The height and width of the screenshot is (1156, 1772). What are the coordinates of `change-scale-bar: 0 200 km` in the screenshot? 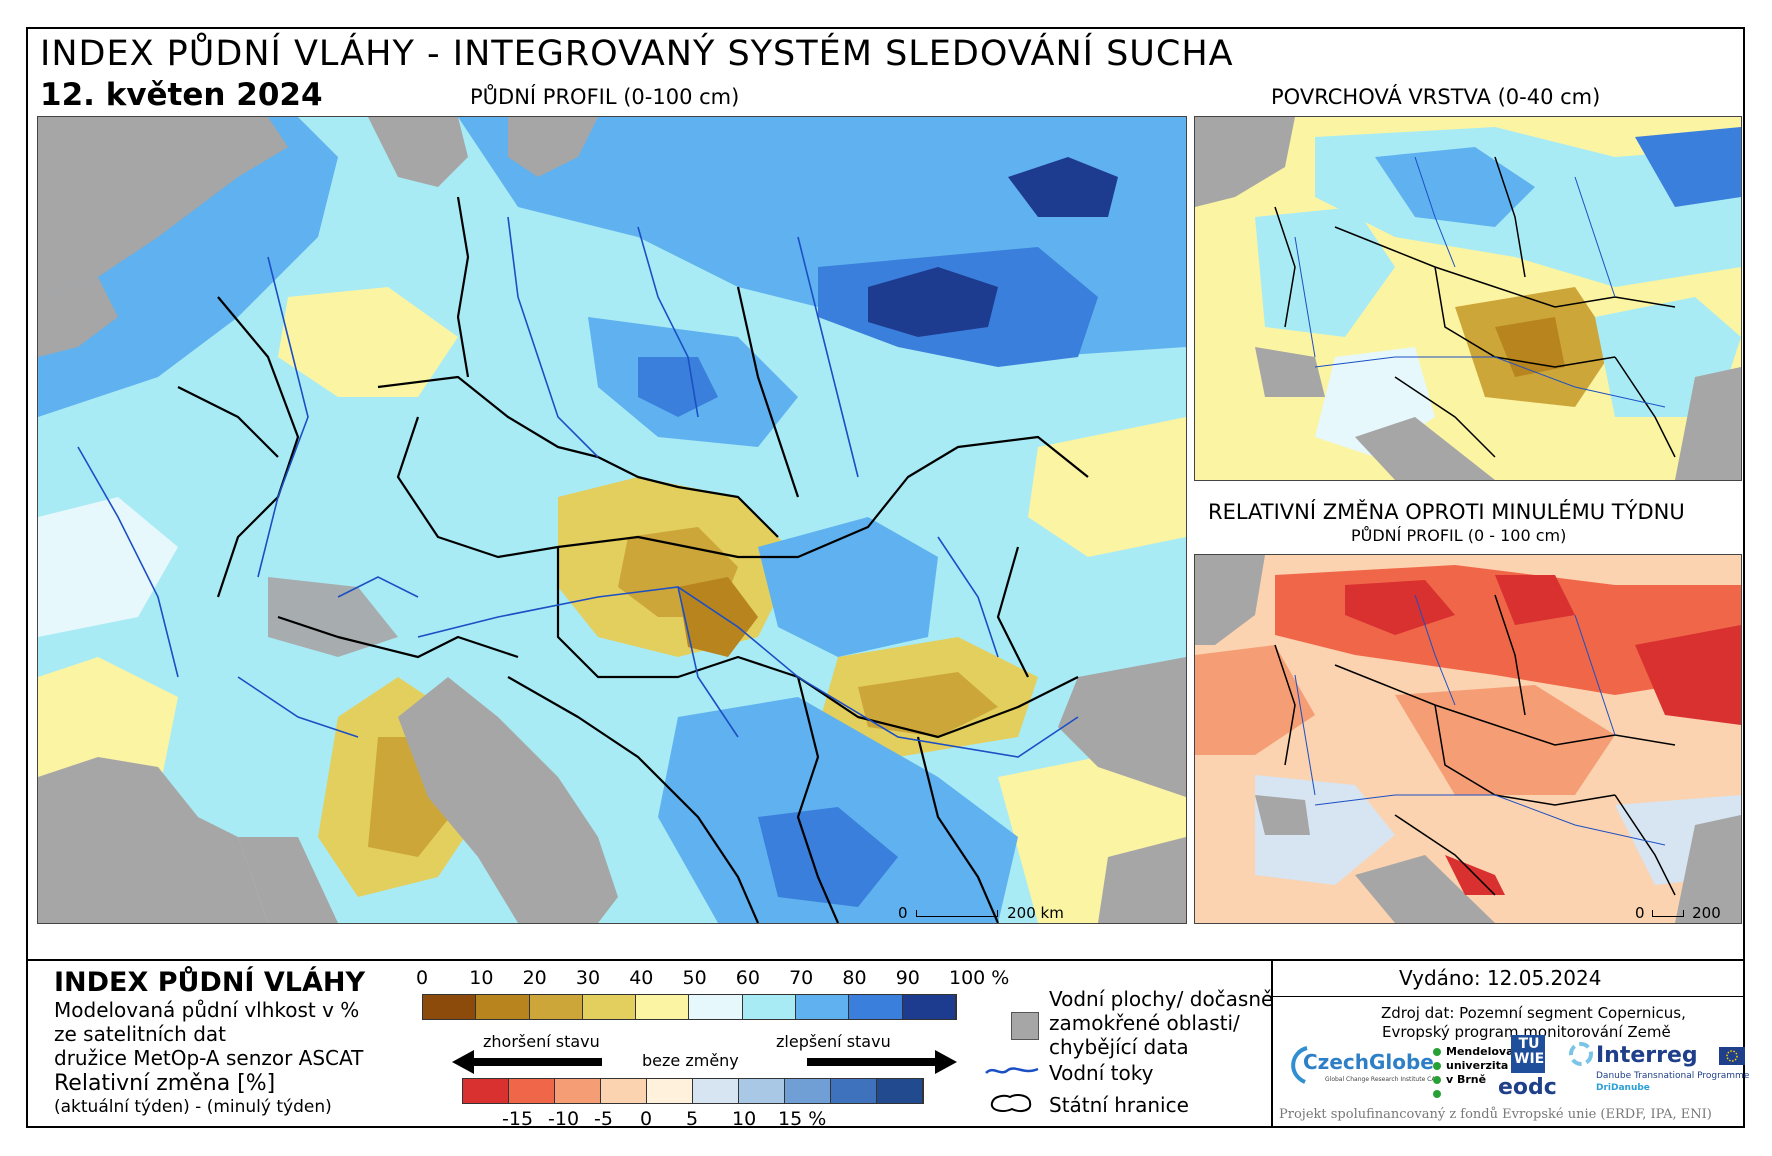 It's located at (1688, 913).